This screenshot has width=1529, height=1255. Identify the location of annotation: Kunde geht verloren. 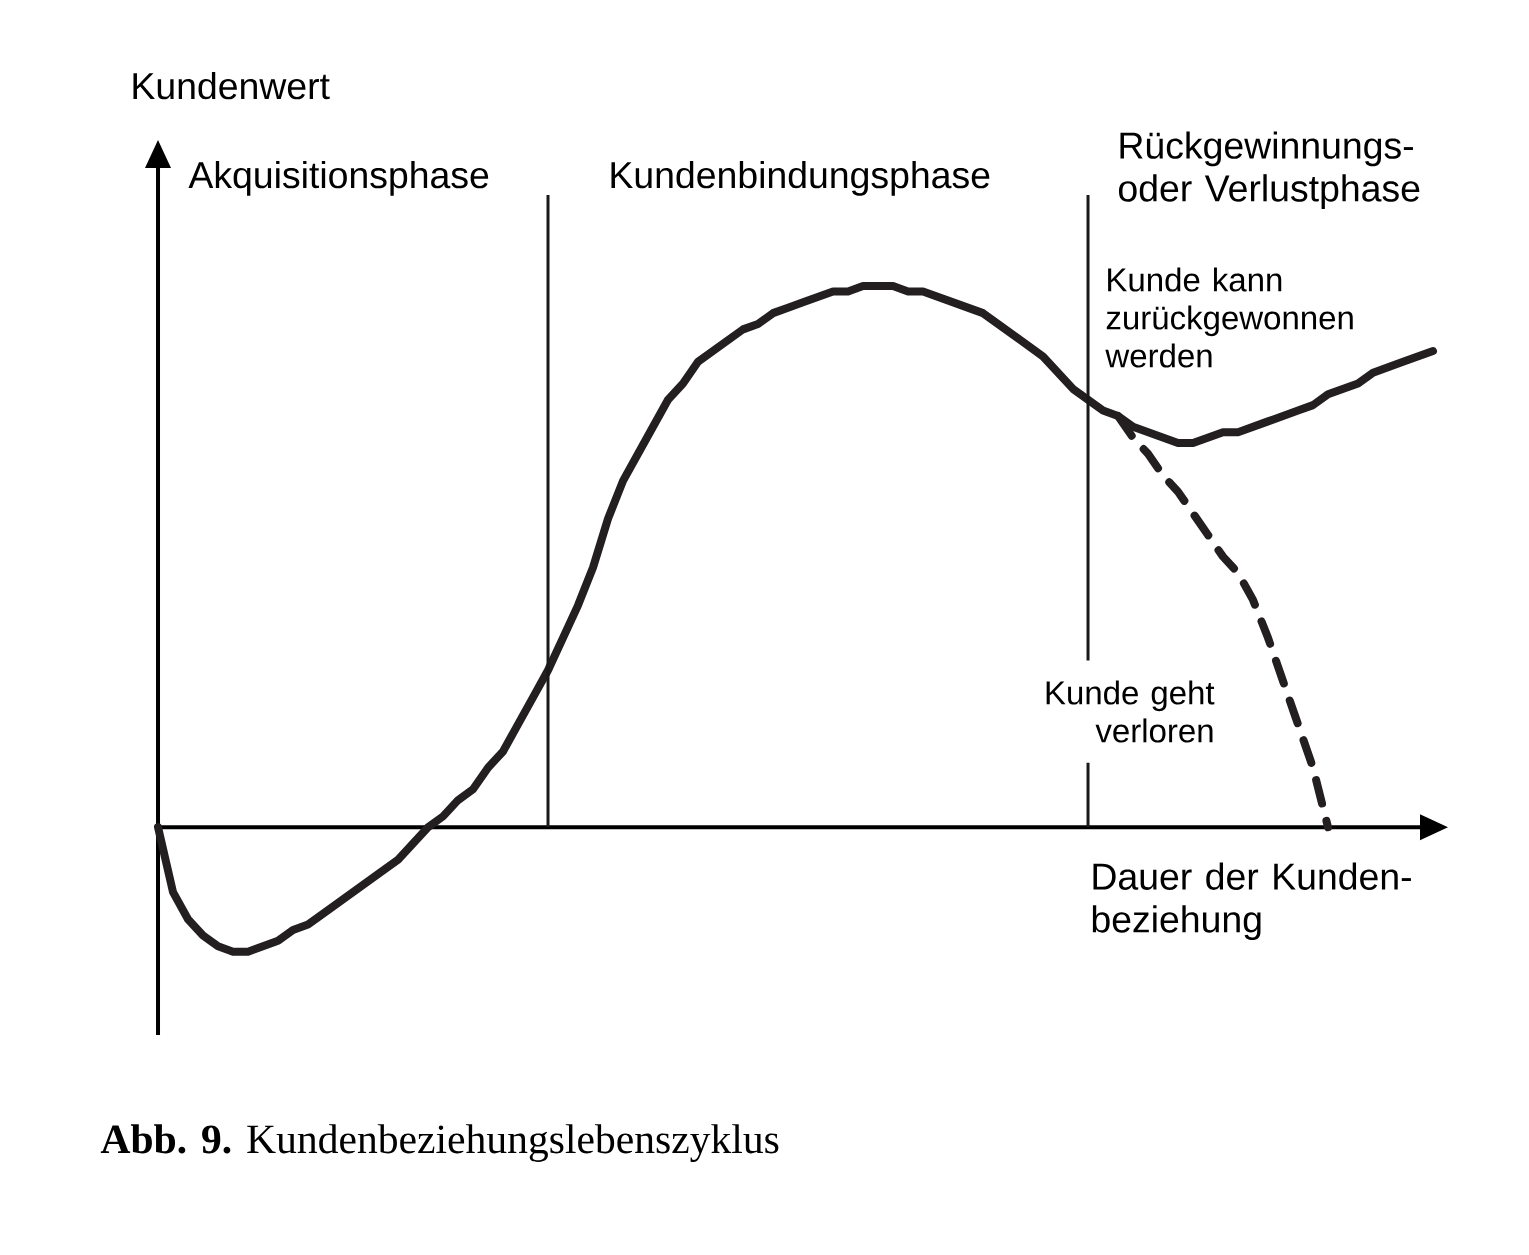
(1130, 711).